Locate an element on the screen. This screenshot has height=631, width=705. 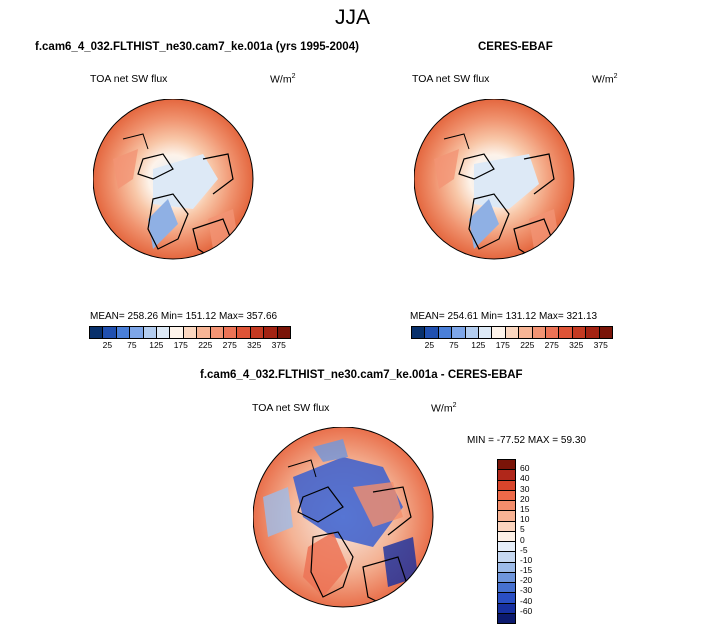
colorbar-tick-label: -5 is located at coordinates (524, 549).